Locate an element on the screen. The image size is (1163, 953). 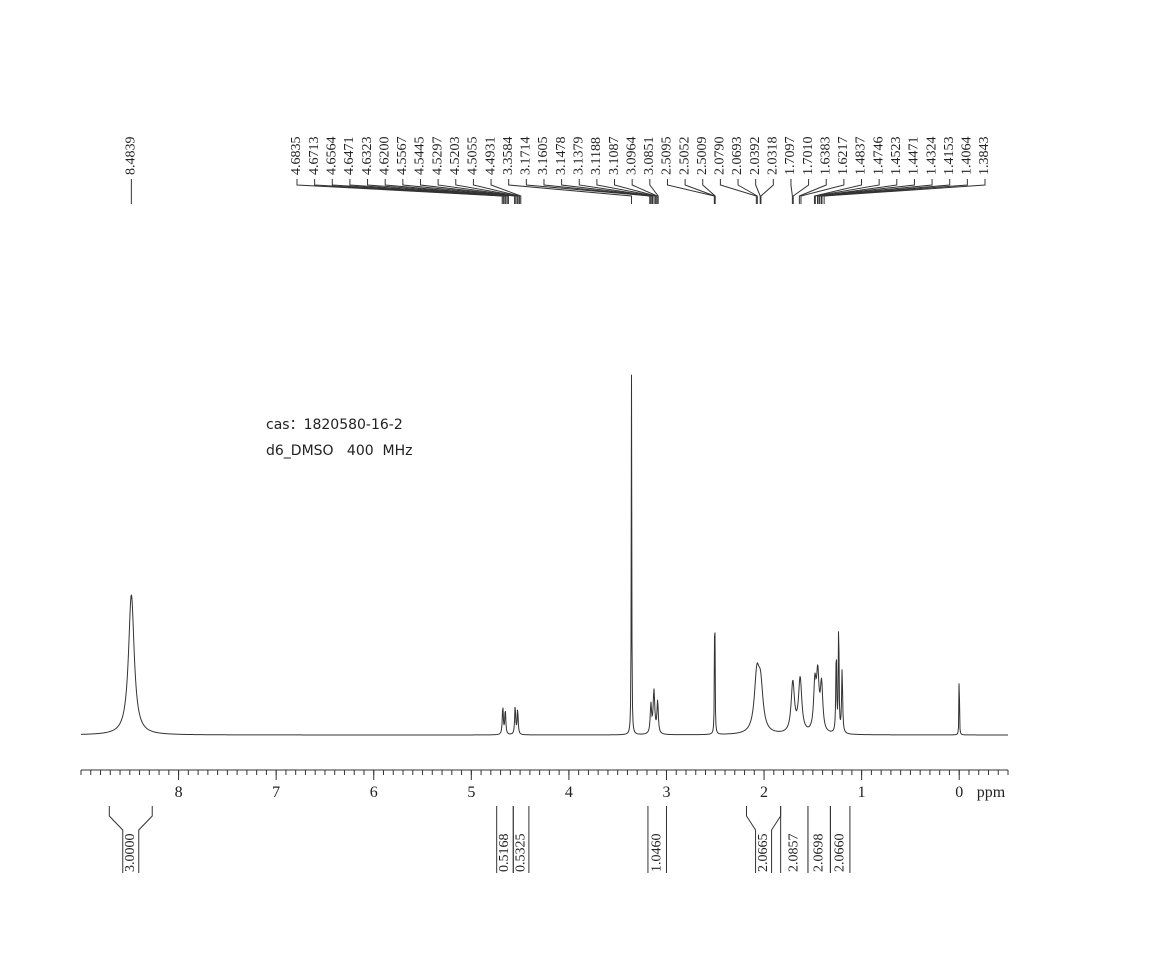
peak-label: 4.6564 is located at coordinates (332, 156).